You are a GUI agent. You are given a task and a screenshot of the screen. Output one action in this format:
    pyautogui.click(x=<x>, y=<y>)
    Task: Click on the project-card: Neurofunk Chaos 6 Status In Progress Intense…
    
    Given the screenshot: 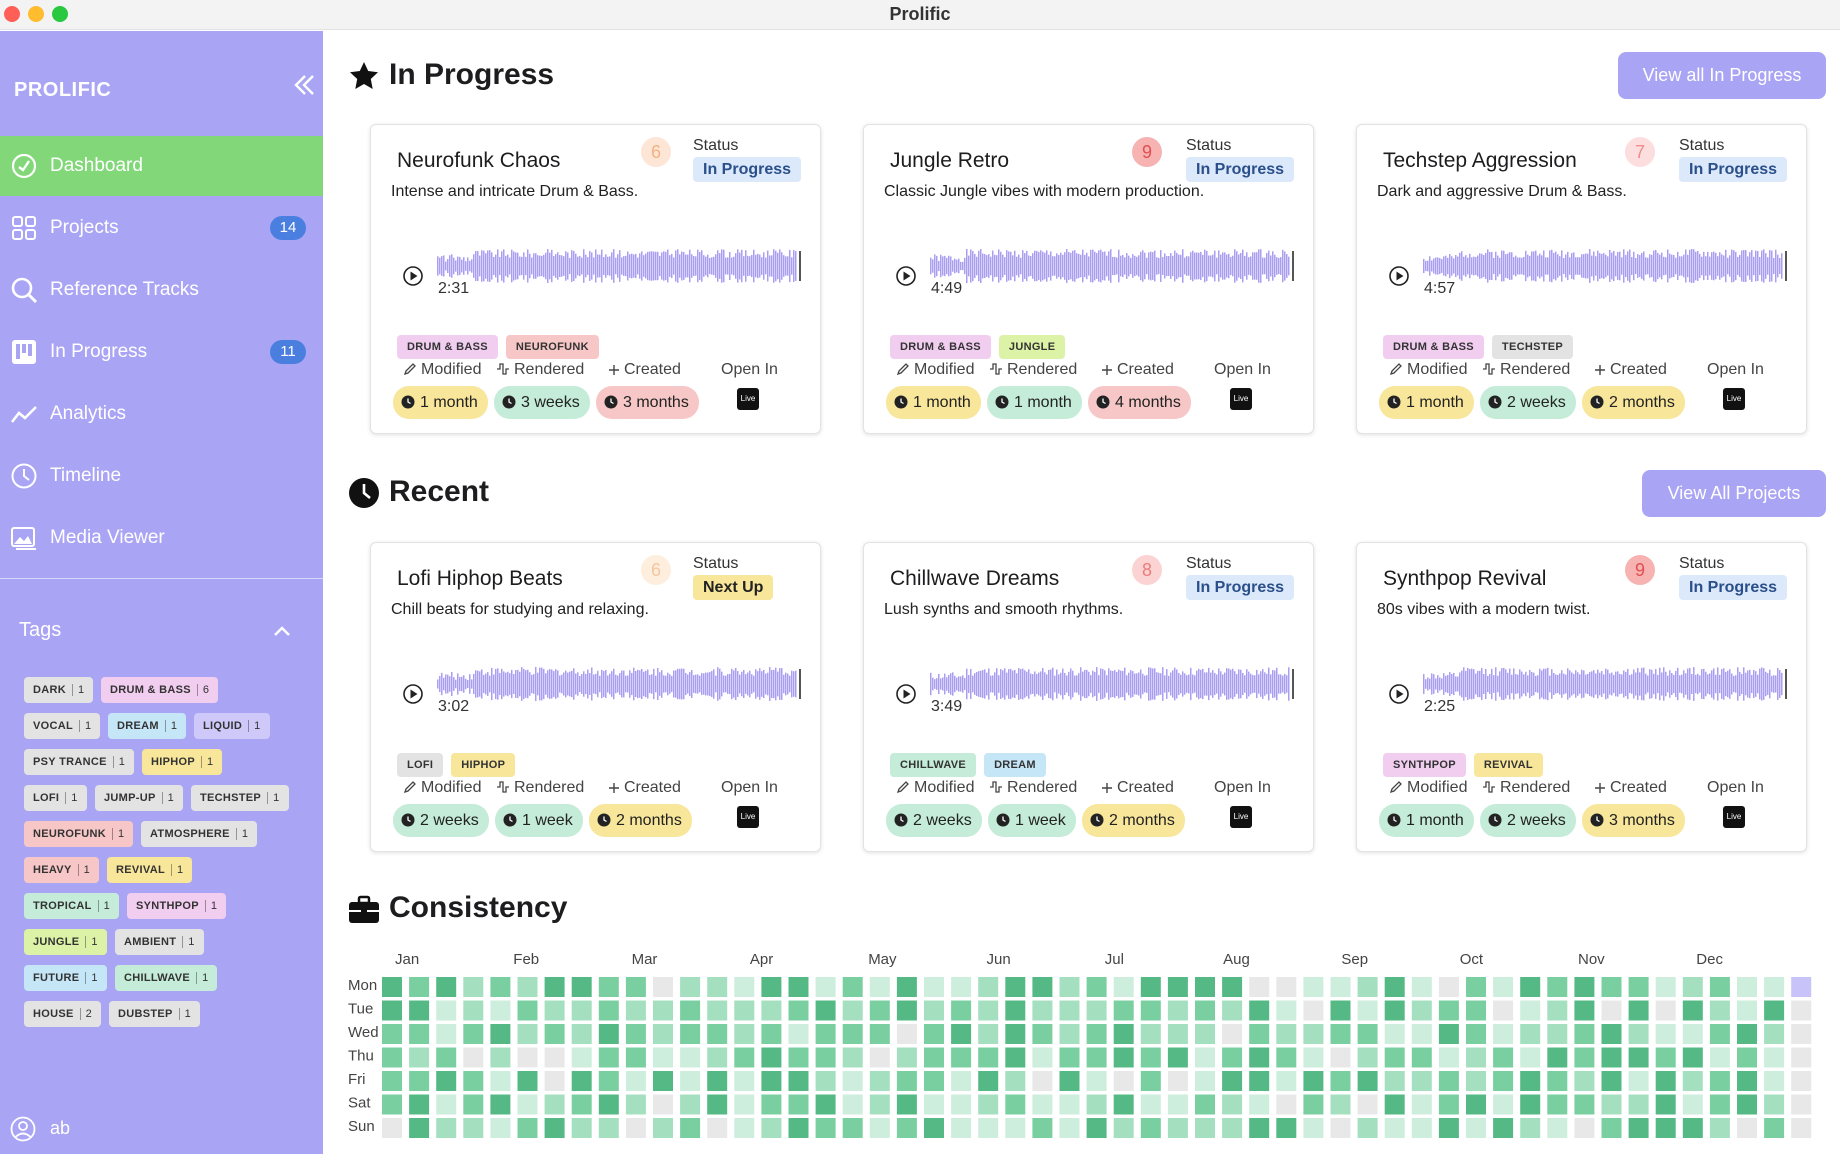 What is the action you would take?
    pyautogui.click(x=595, y=279)
    